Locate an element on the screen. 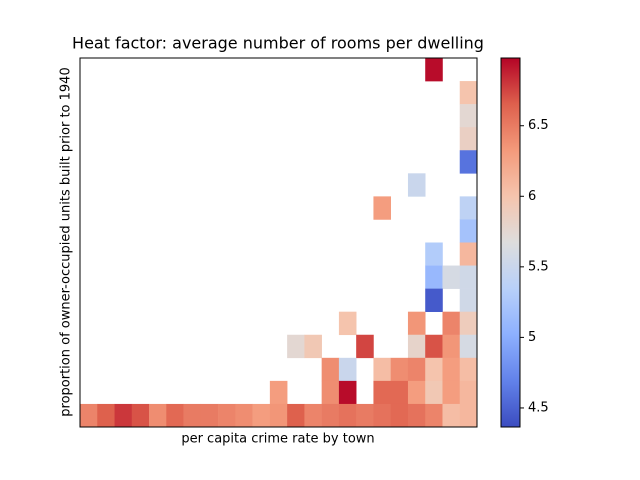  colorbar-tick-label: 6.5 is located at coordinates (538, 125).